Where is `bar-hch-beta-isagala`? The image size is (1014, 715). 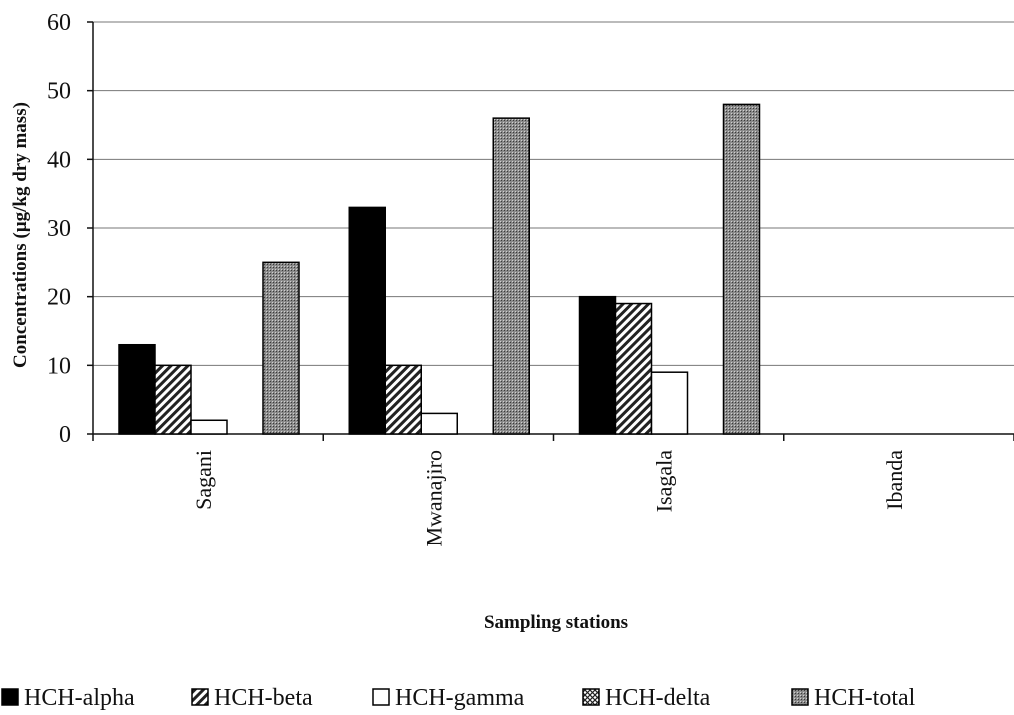 bar-hch-beta-isagala is located at coordinates (633, 368).